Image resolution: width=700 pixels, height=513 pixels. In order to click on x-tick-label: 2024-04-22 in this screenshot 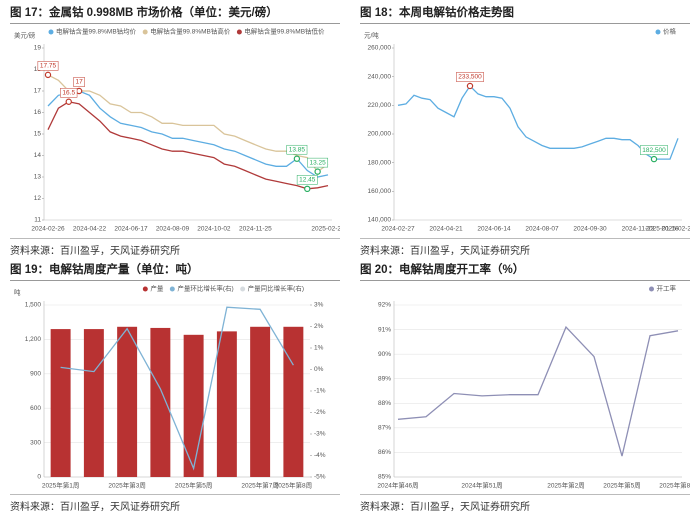, I will do `click(90, 229)`.